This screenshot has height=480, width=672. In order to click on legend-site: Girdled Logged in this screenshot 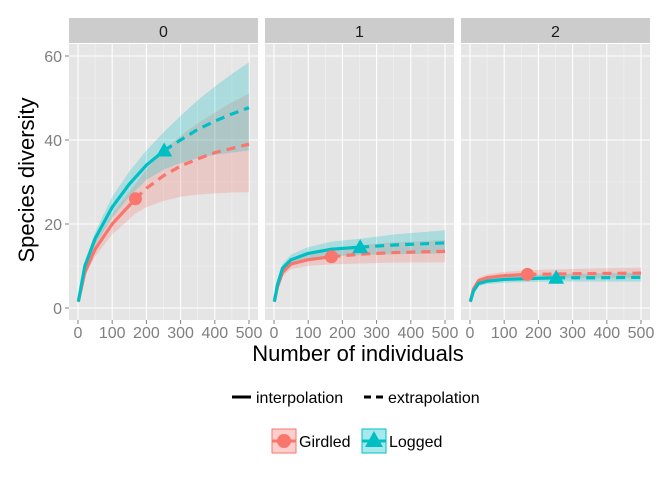, I will do `click(356, 441)`.